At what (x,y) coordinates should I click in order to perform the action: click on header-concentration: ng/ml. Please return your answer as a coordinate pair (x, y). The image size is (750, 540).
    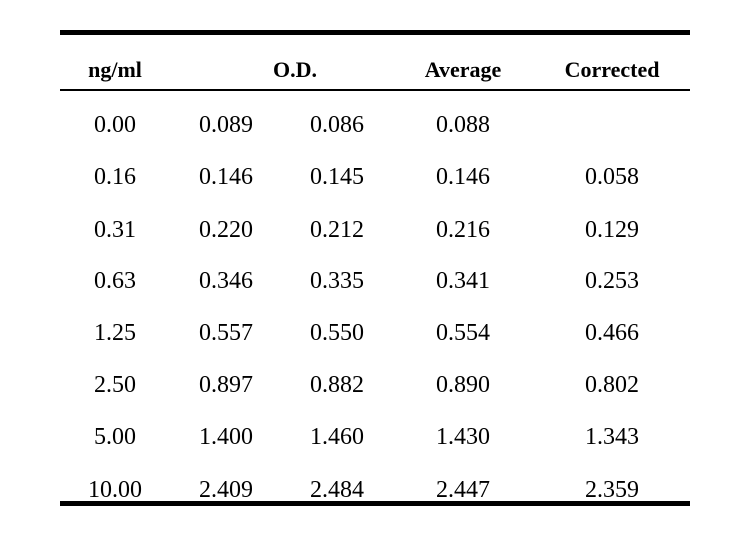
    Looking at the image, I should click on (115, 69).